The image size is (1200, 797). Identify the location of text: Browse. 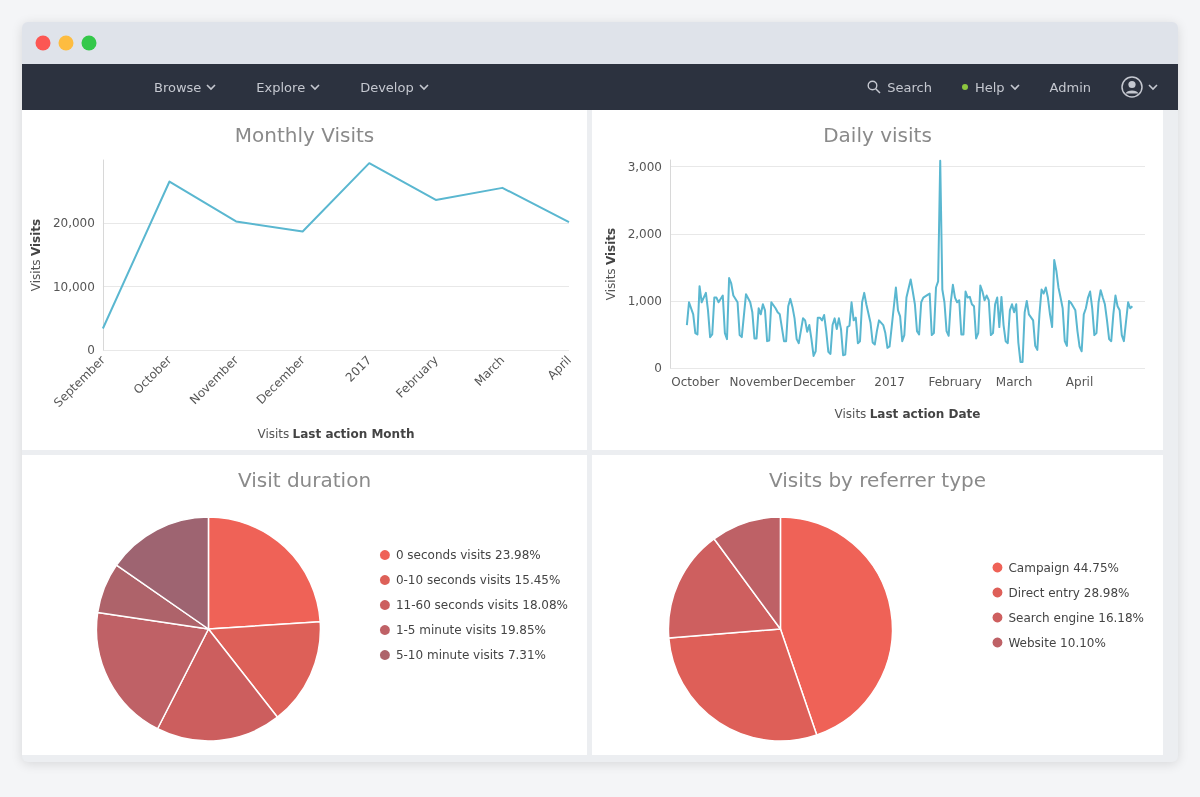
(178, 87).